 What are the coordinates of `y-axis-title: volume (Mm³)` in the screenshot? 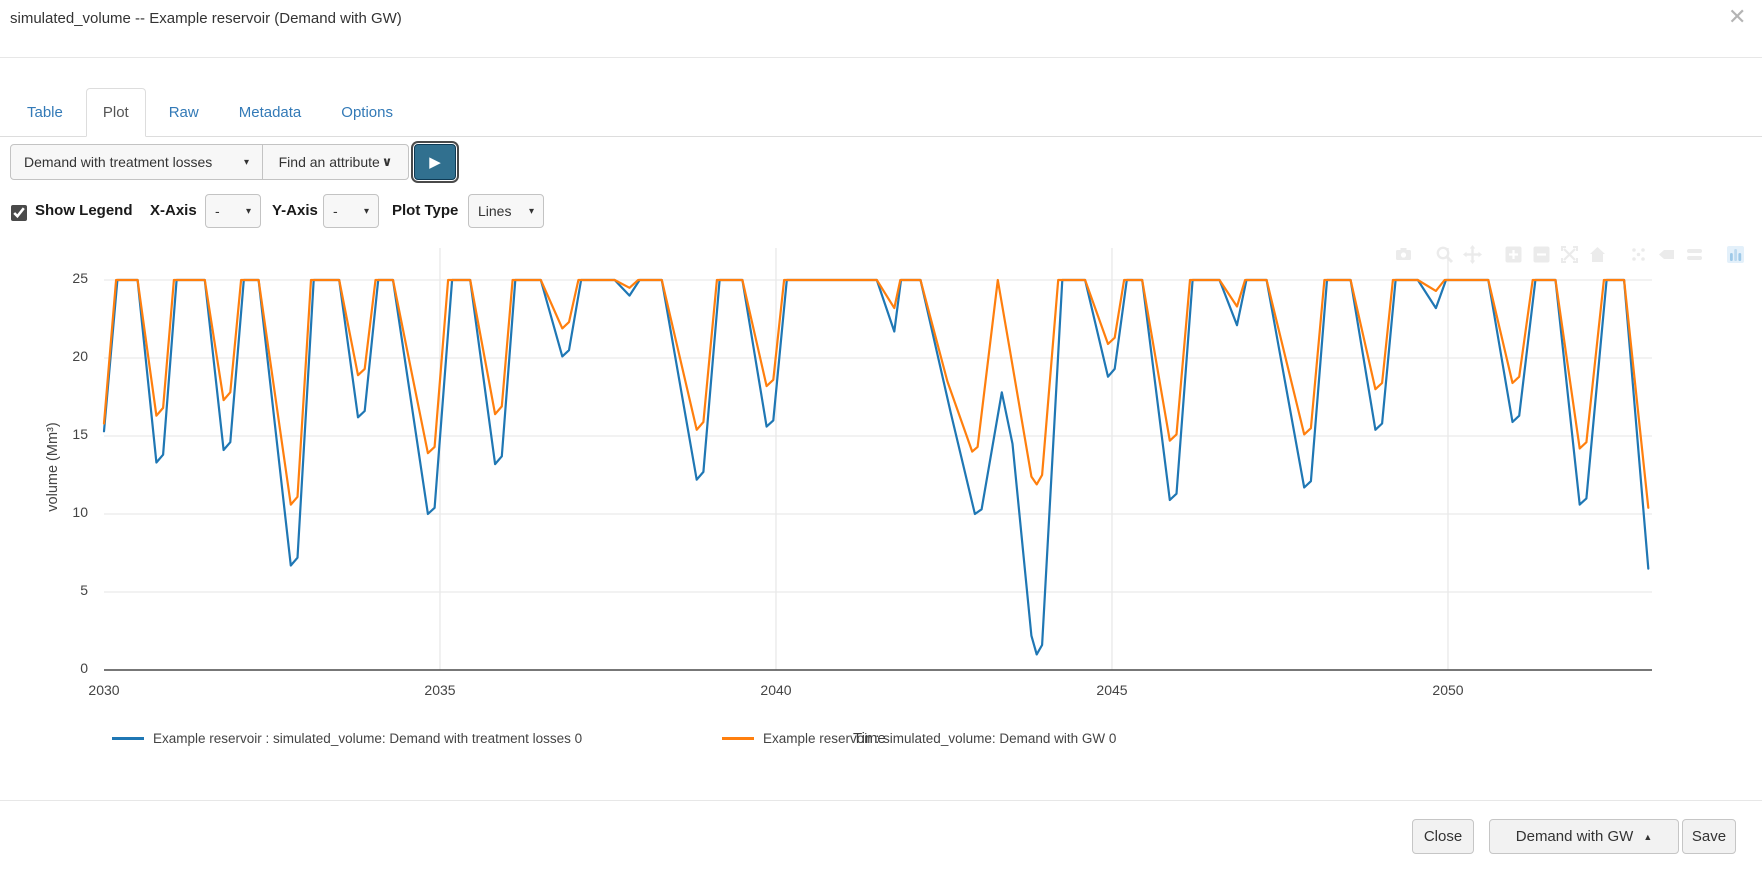 It's located at (53, 467).